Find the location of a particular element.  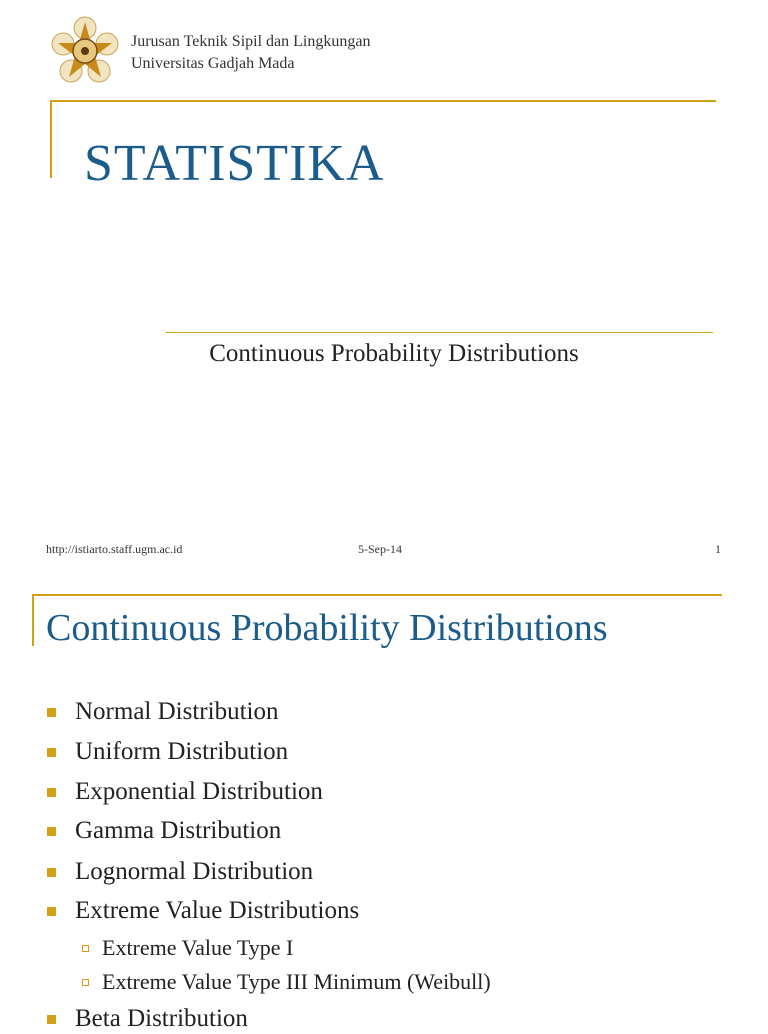

department-name: Jurusan Teknik Sipil dan Lingkungan is located at coordinates (251, 41).